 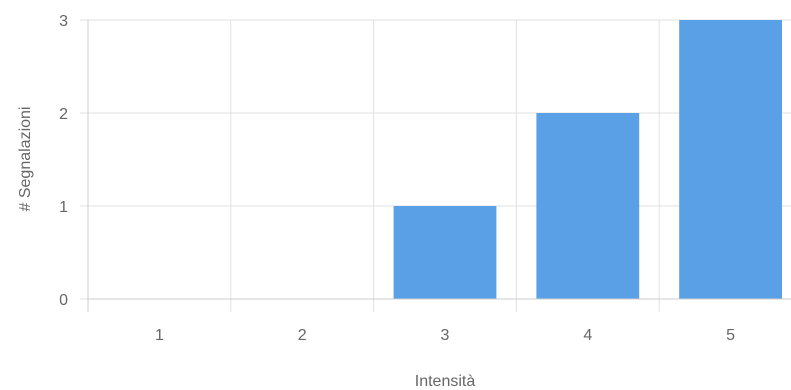 I want to click on y-tick-label: 2, so click(x=63, y=114).